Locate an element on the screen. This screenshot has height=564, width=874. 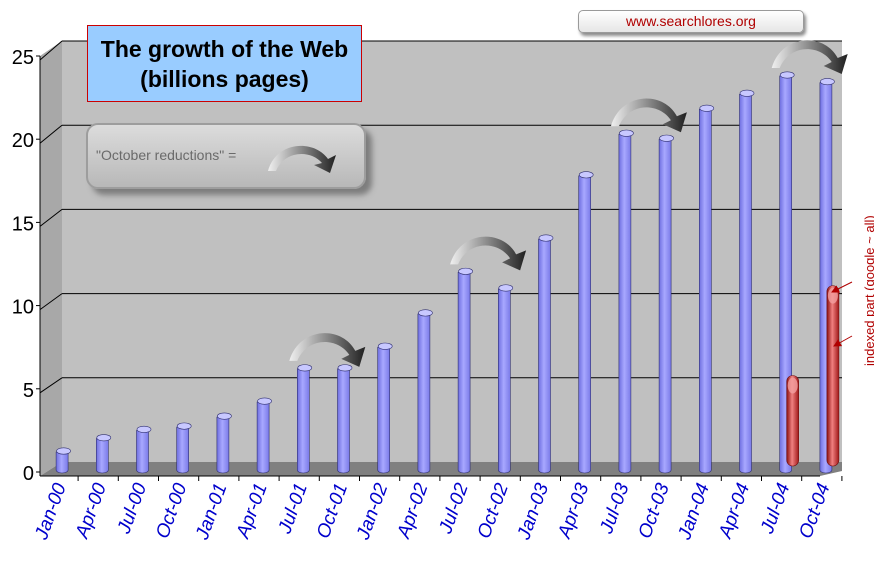
watermark-url: www.searchlores.org is located at coordinates (691, 21).